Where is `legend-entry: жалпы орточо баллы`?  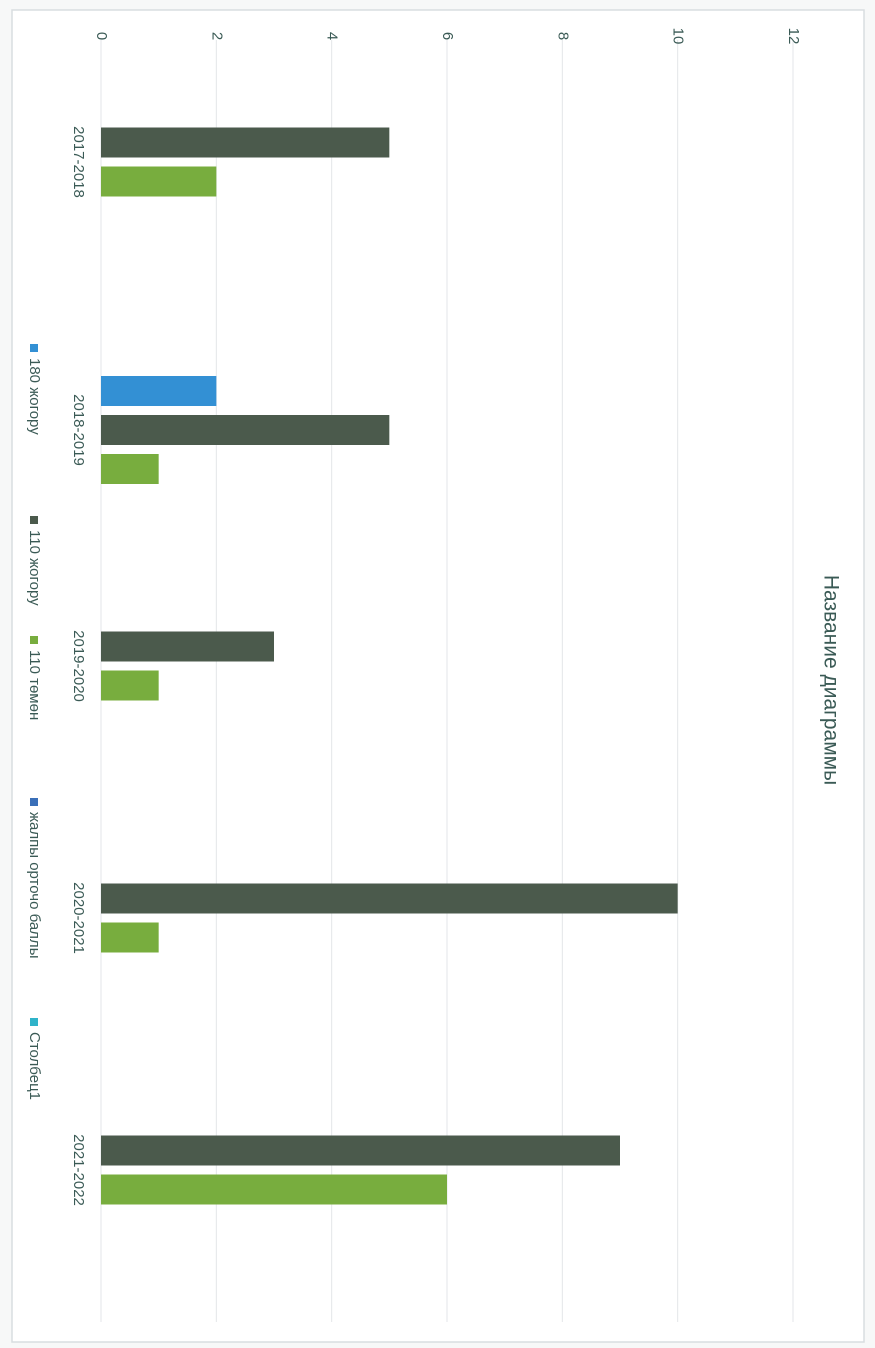 legend-entry: жалпы орточо баллы is located at coordinates (34, 885).